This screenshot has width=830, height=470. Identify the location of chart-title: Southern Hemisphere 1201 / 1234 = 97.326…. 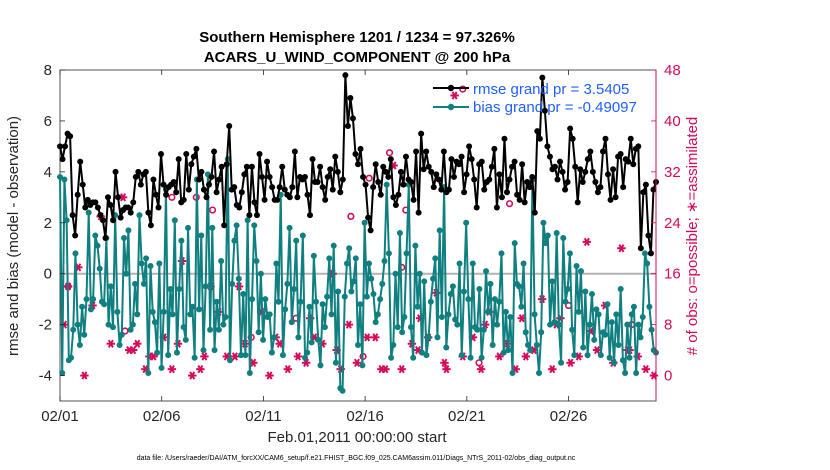
(357, 37).